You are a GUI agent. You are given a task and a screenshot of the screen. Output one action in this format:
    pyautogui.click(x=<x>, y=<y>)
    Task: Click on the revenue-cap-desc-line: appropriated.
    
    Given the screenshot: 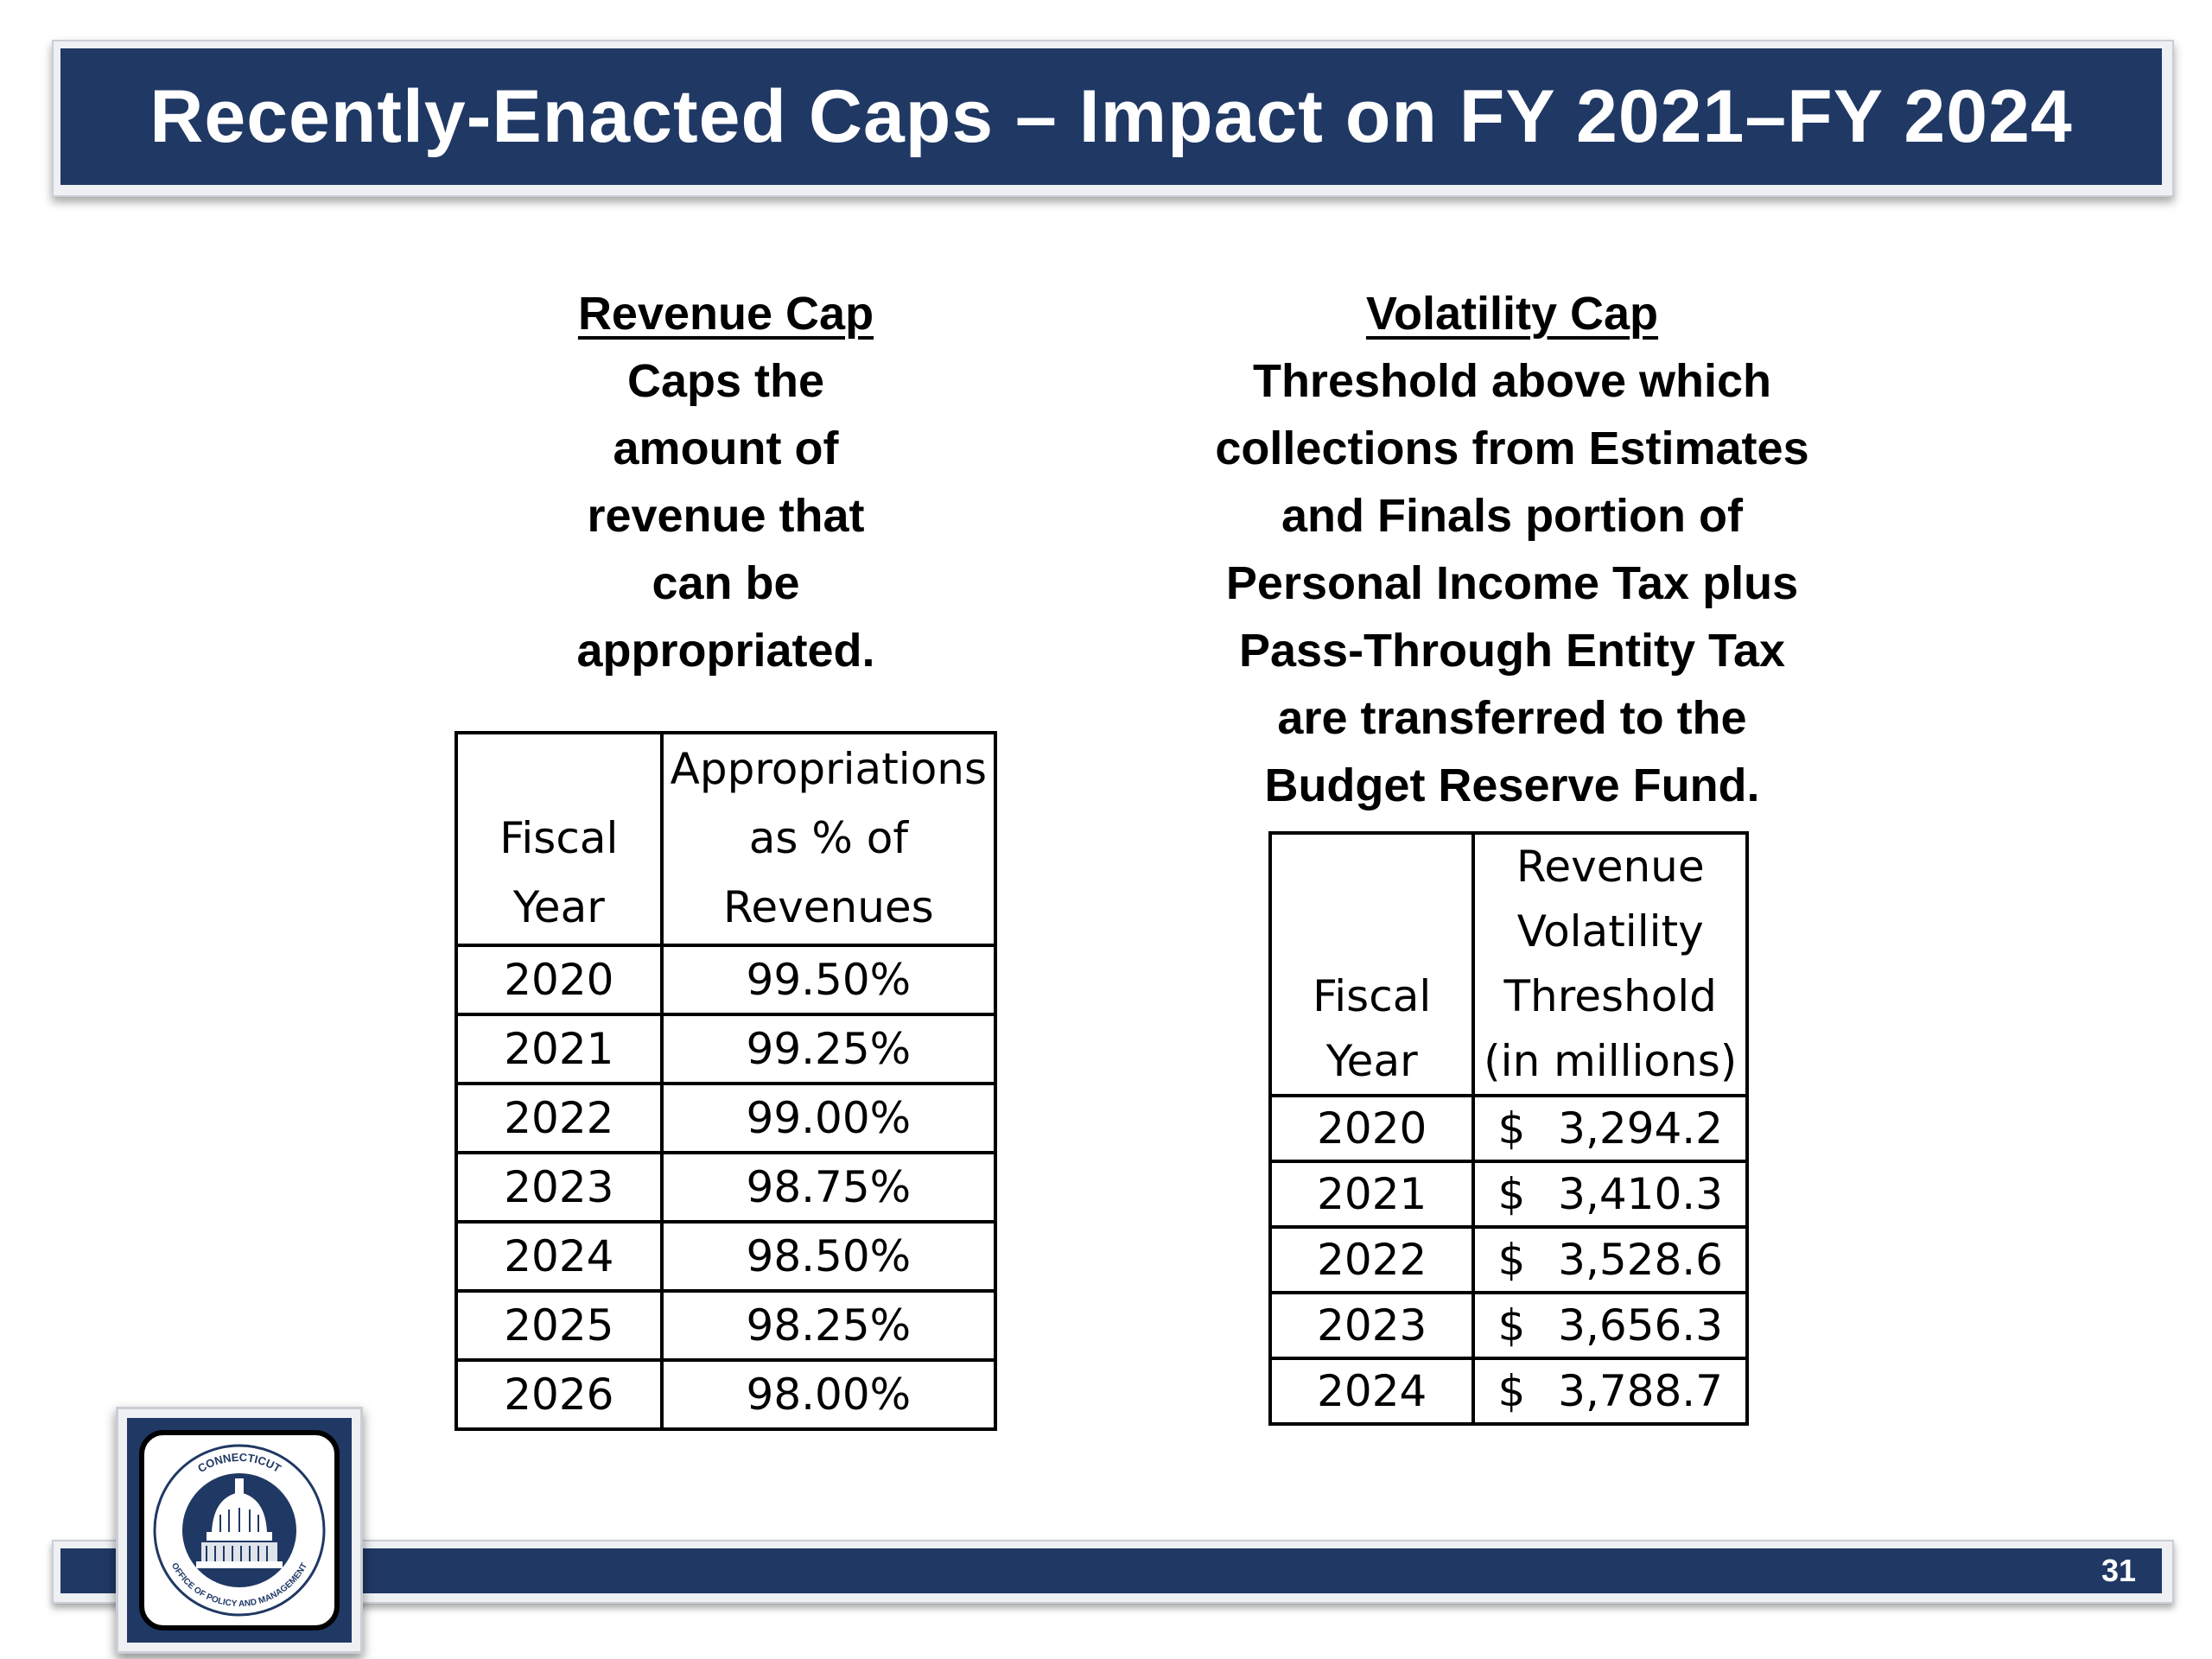 What is the action you would take?
    pyautogui.click(x=725, y=651)
    